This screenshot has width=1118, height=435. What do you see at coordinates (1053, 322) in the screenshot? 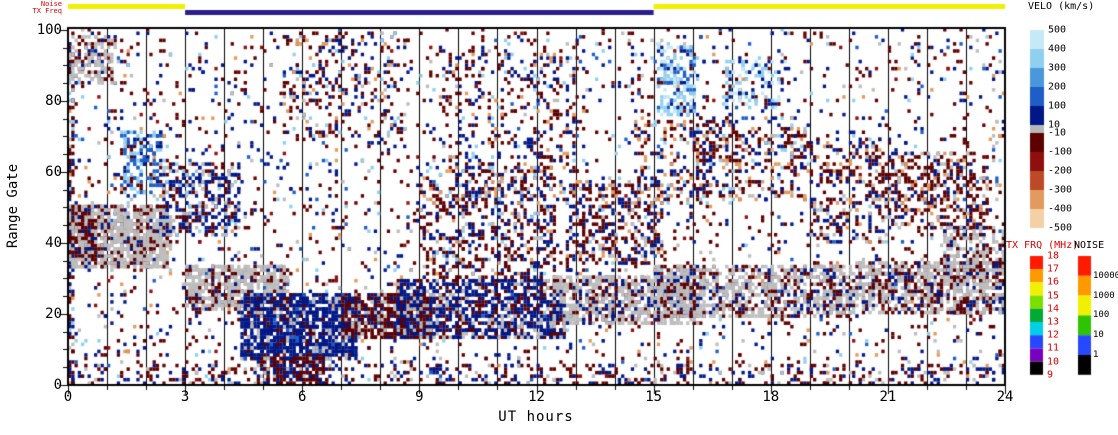
I see `txfrq-scale-value: 13` at bounding box center [1053, 322].